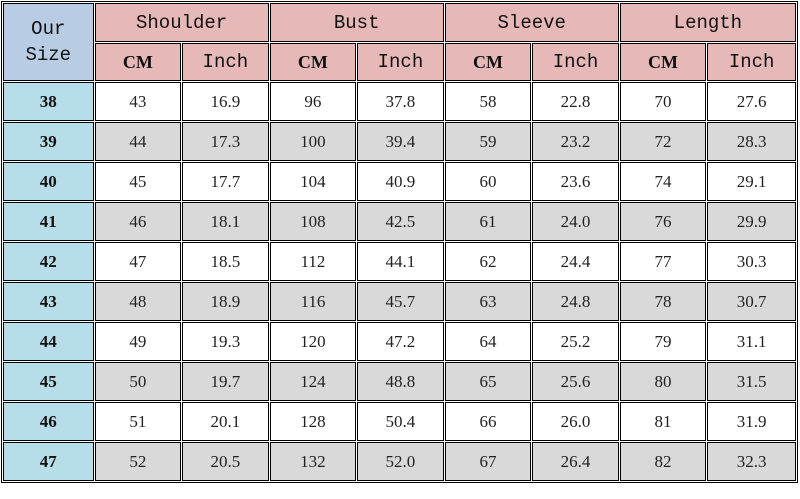 The width and height of the screenshot is (800, 499). Describe the element at coordinates (48, 381) in the screenshot. I see `size-cell: 45` at that location.